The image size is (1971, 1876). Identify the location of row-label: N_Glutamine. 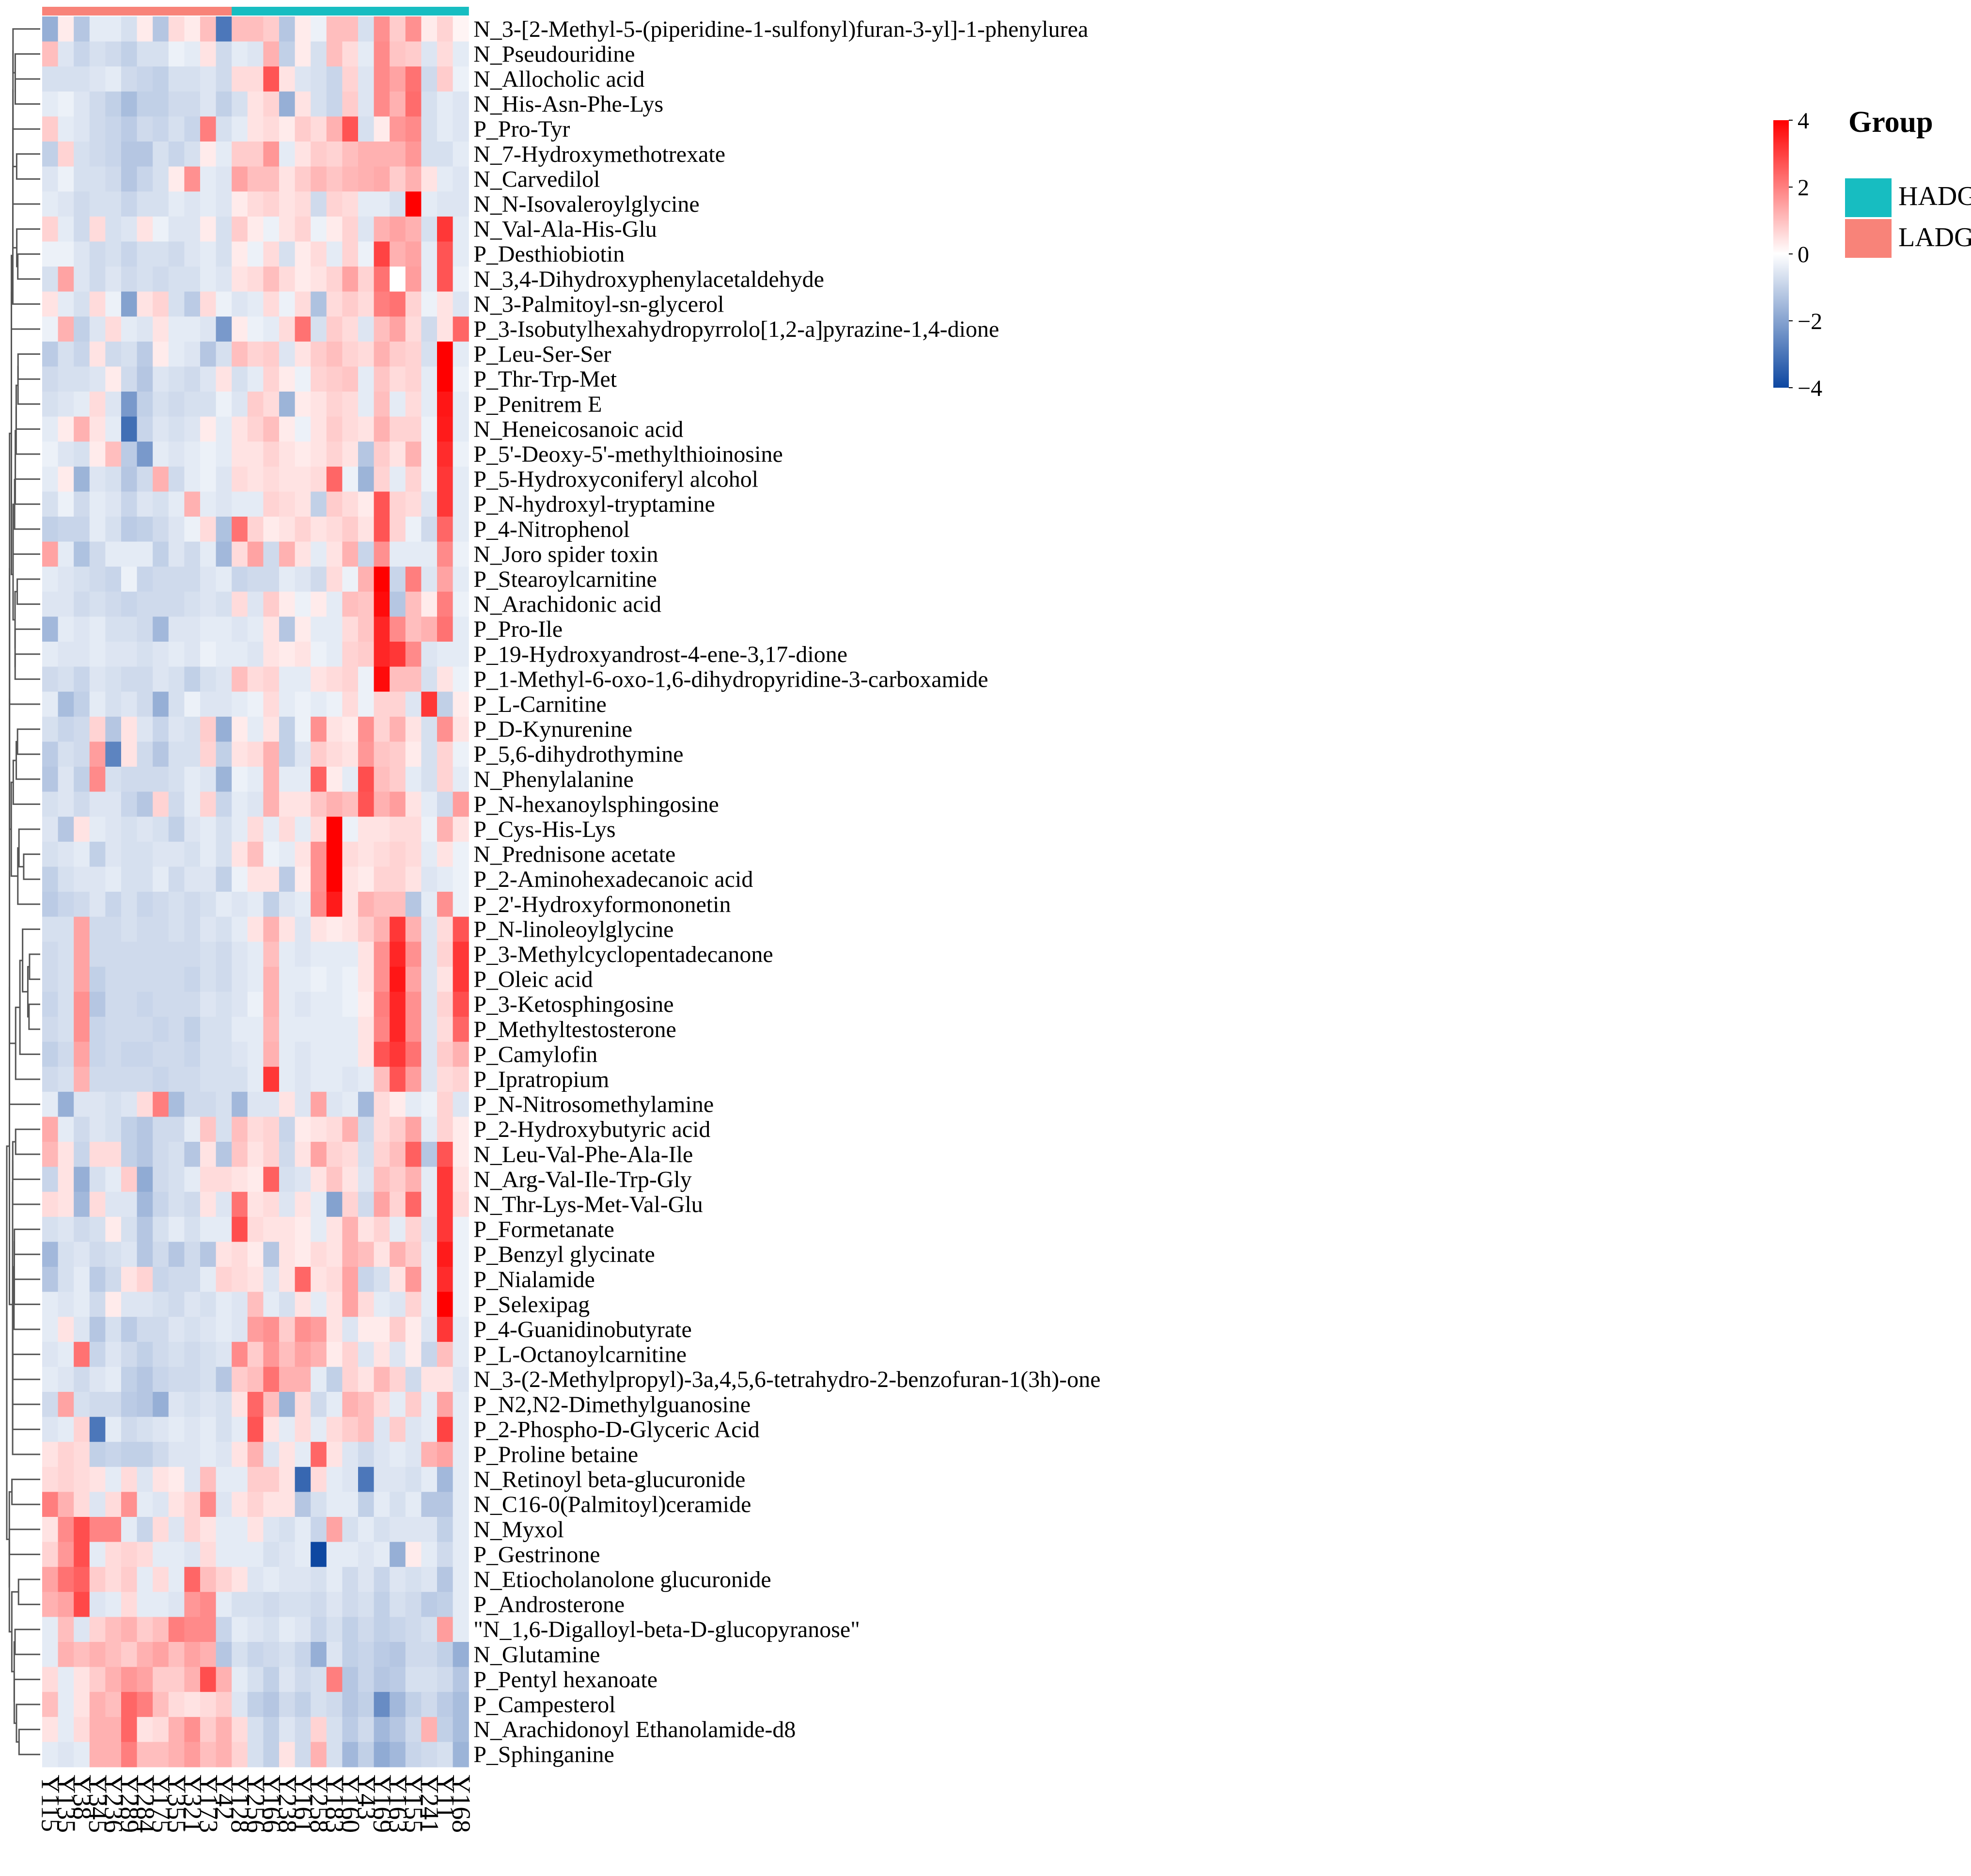
(536, 1655).